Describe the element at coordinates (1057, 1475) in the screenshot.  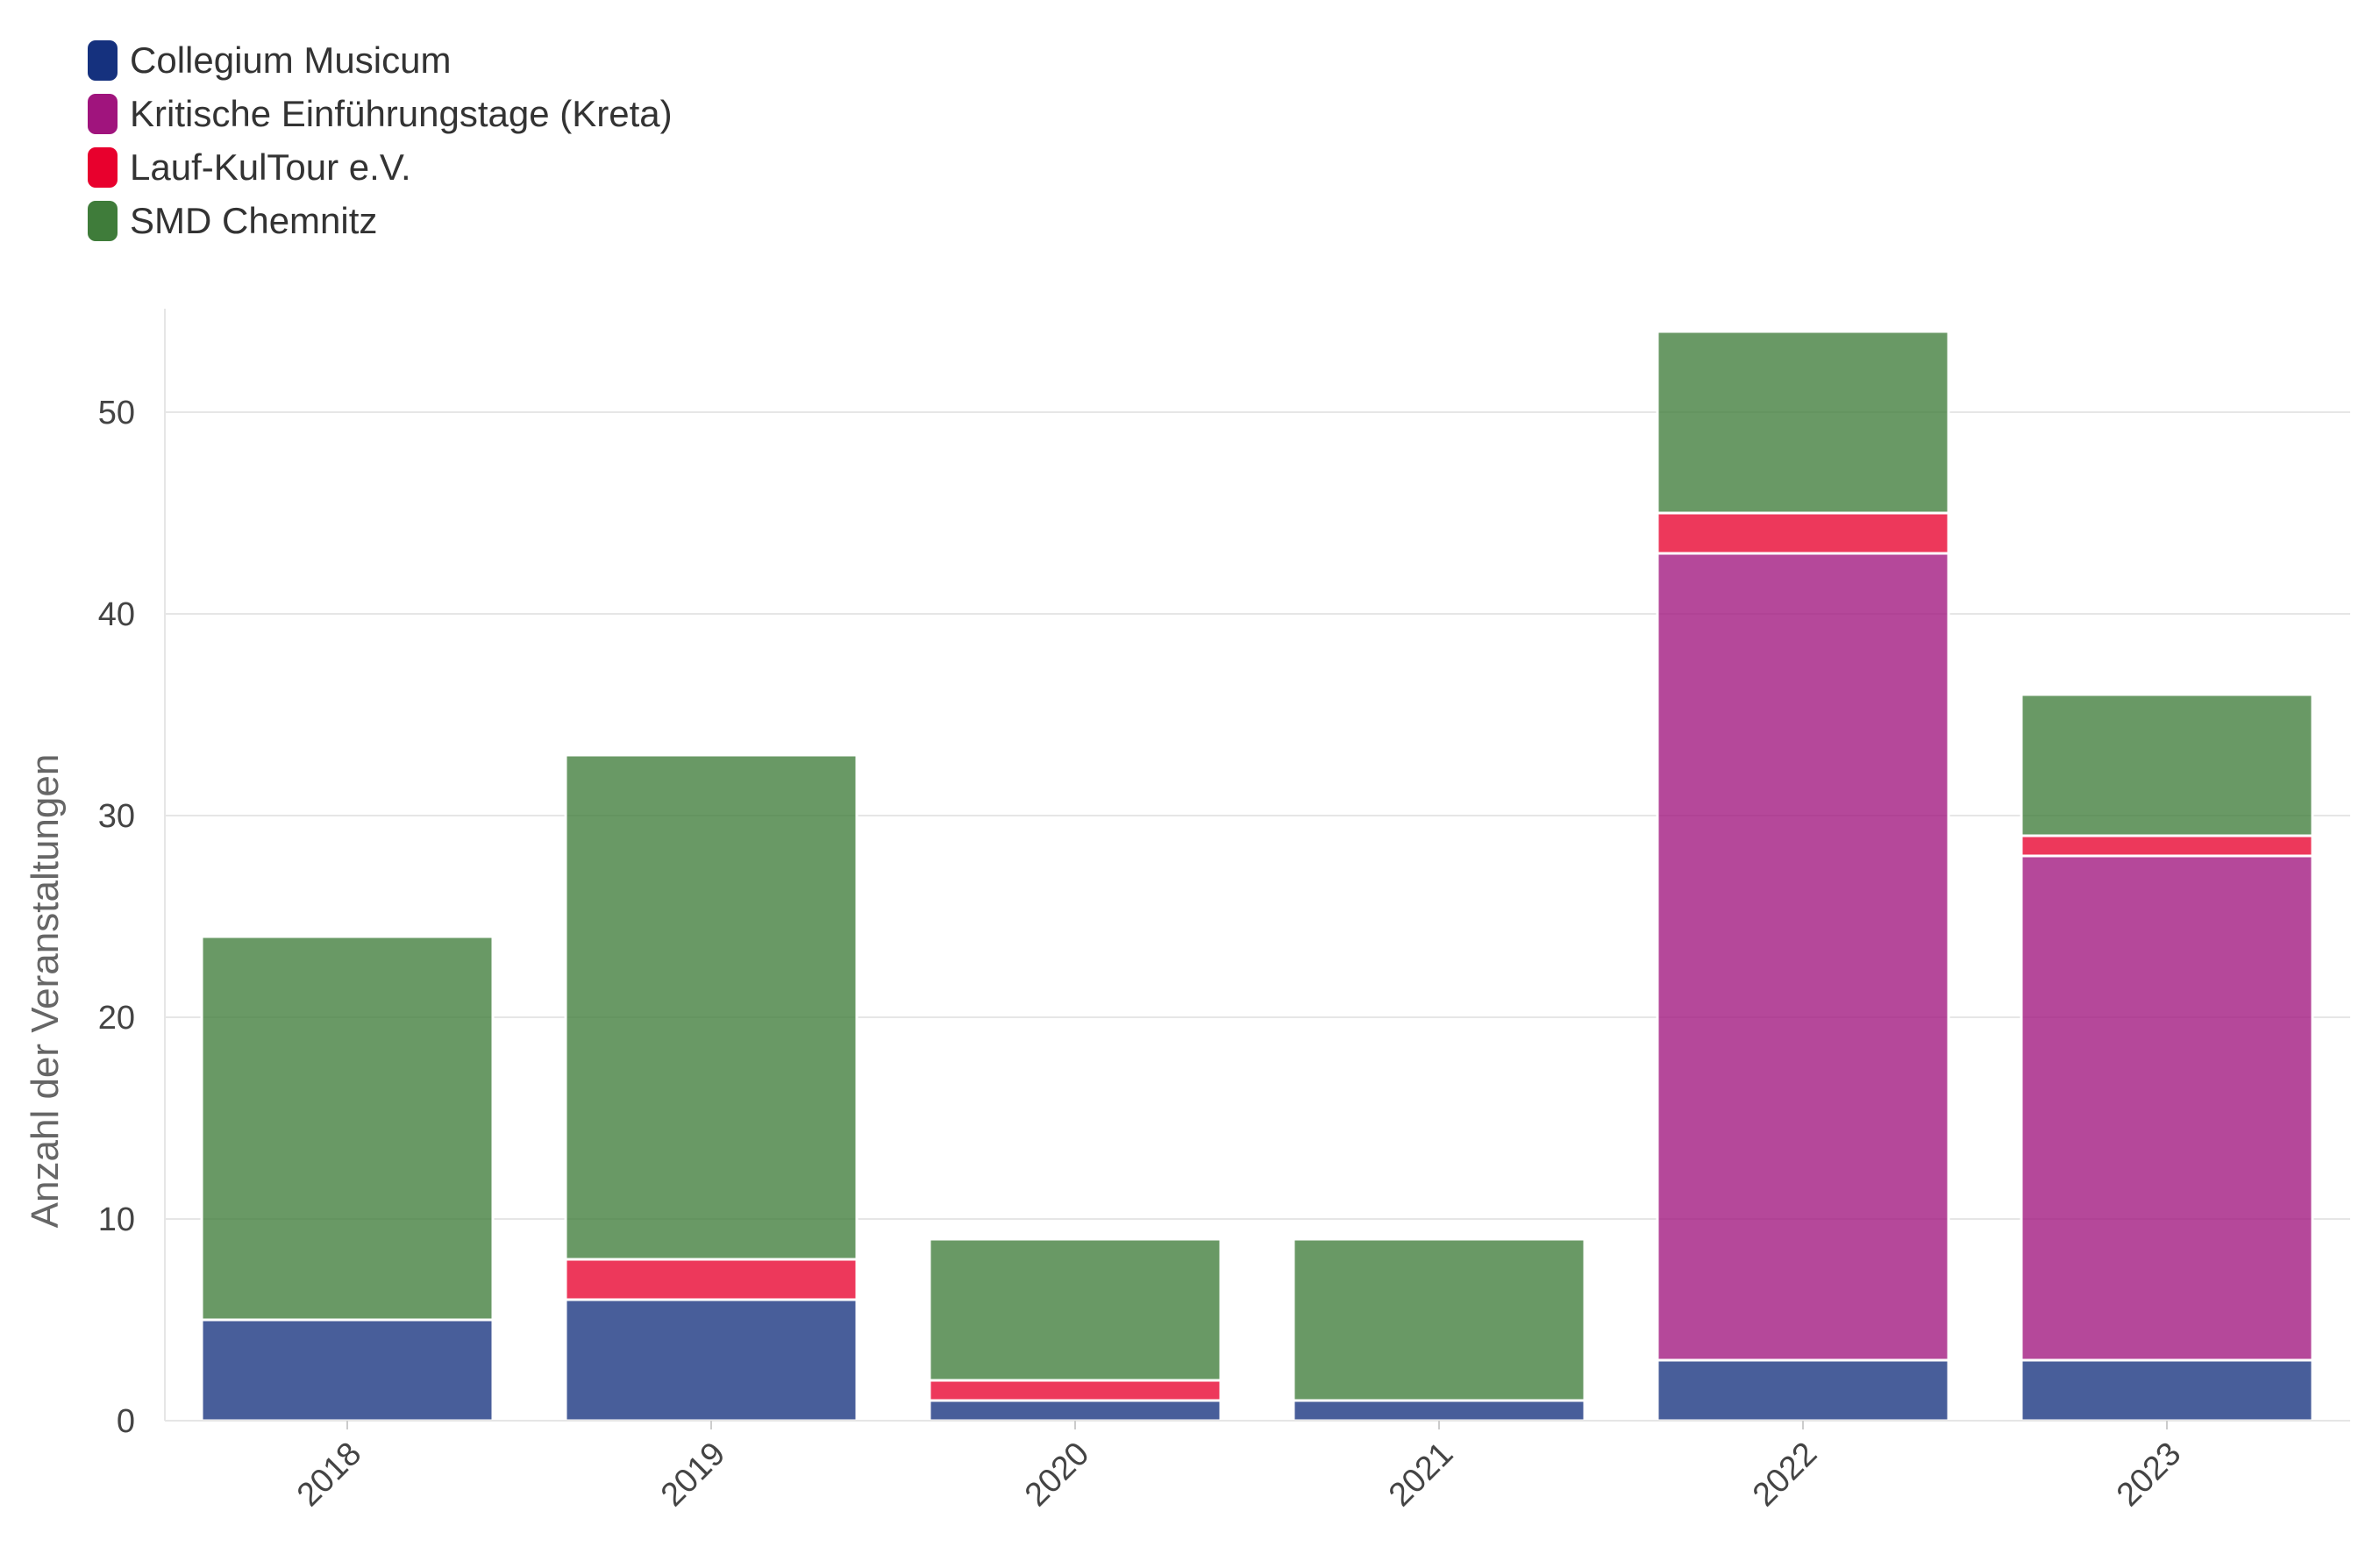
I see `x-tick-label: 2020` at that location.